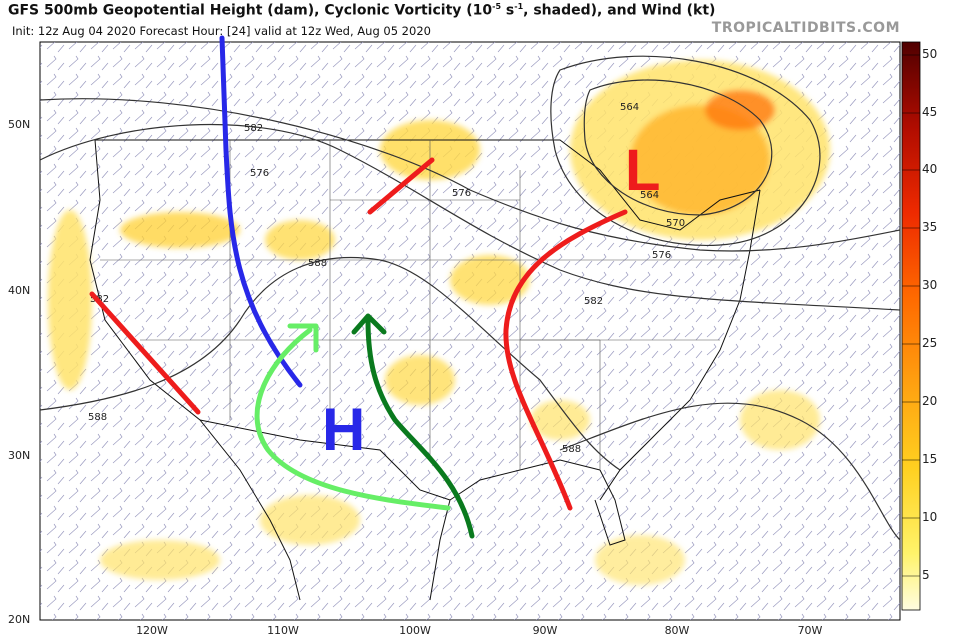  I want to click on dark-green-arrowhead, so click(369, 324).